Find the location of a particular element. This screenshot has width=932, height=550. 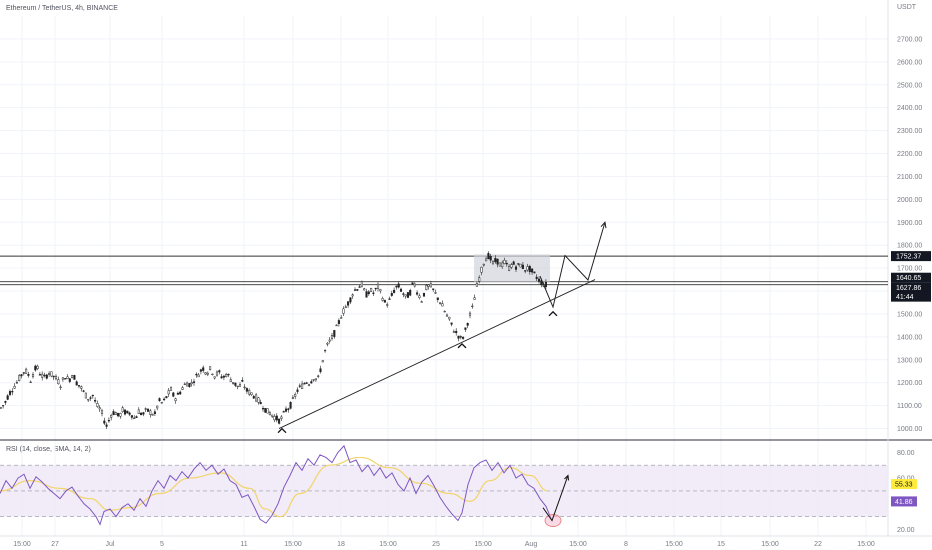

price-level-tag-text: 1752.37 is located at coordinates (908, 257).